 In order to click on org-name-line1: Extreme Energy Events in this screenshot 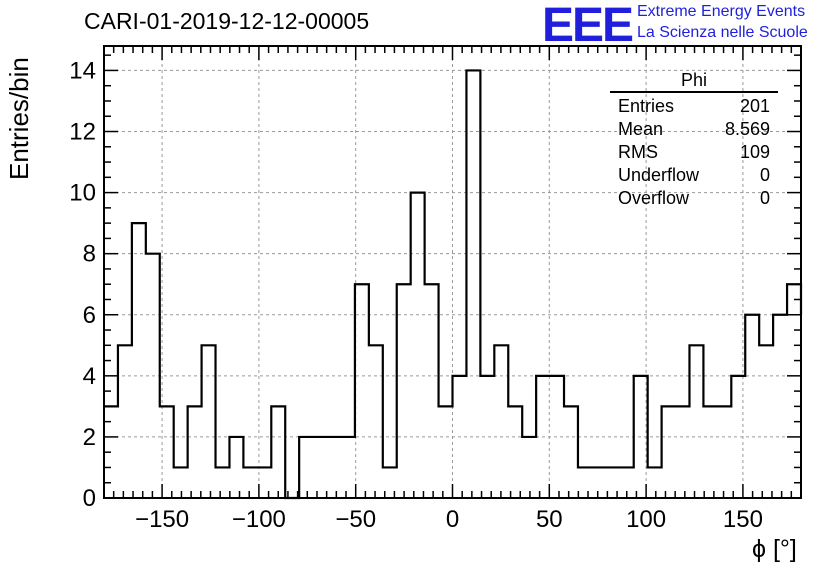, I will do `click(721, 11)`.